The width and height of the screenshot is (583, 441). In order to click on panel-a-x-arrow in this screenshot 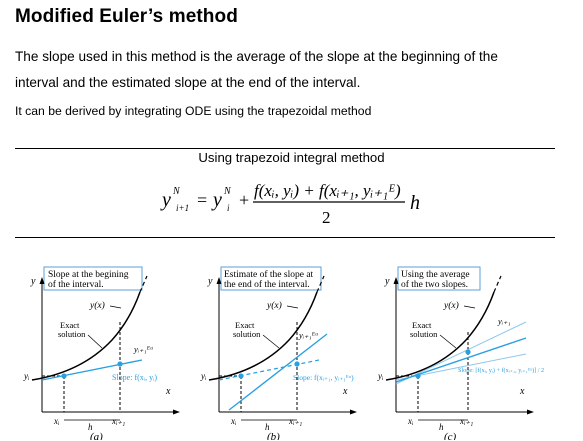, I will do `click(176, 412)`.